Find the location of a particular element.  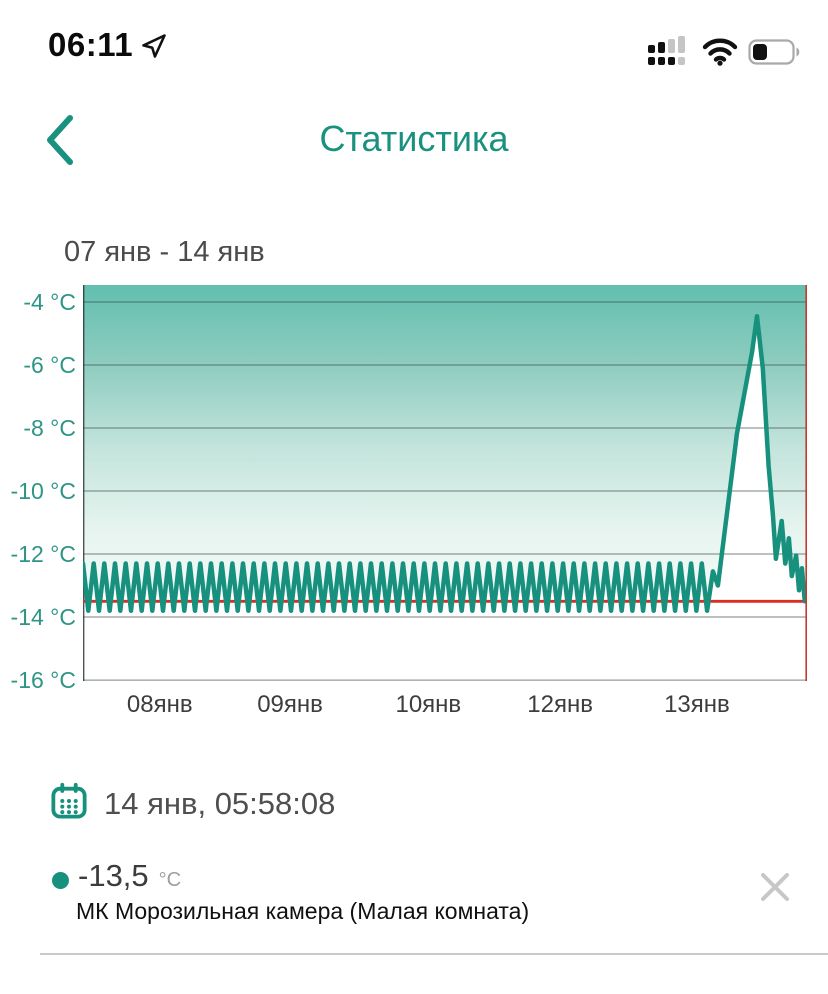

x-axis-label: 10янв is located at coordinates (428, 704).